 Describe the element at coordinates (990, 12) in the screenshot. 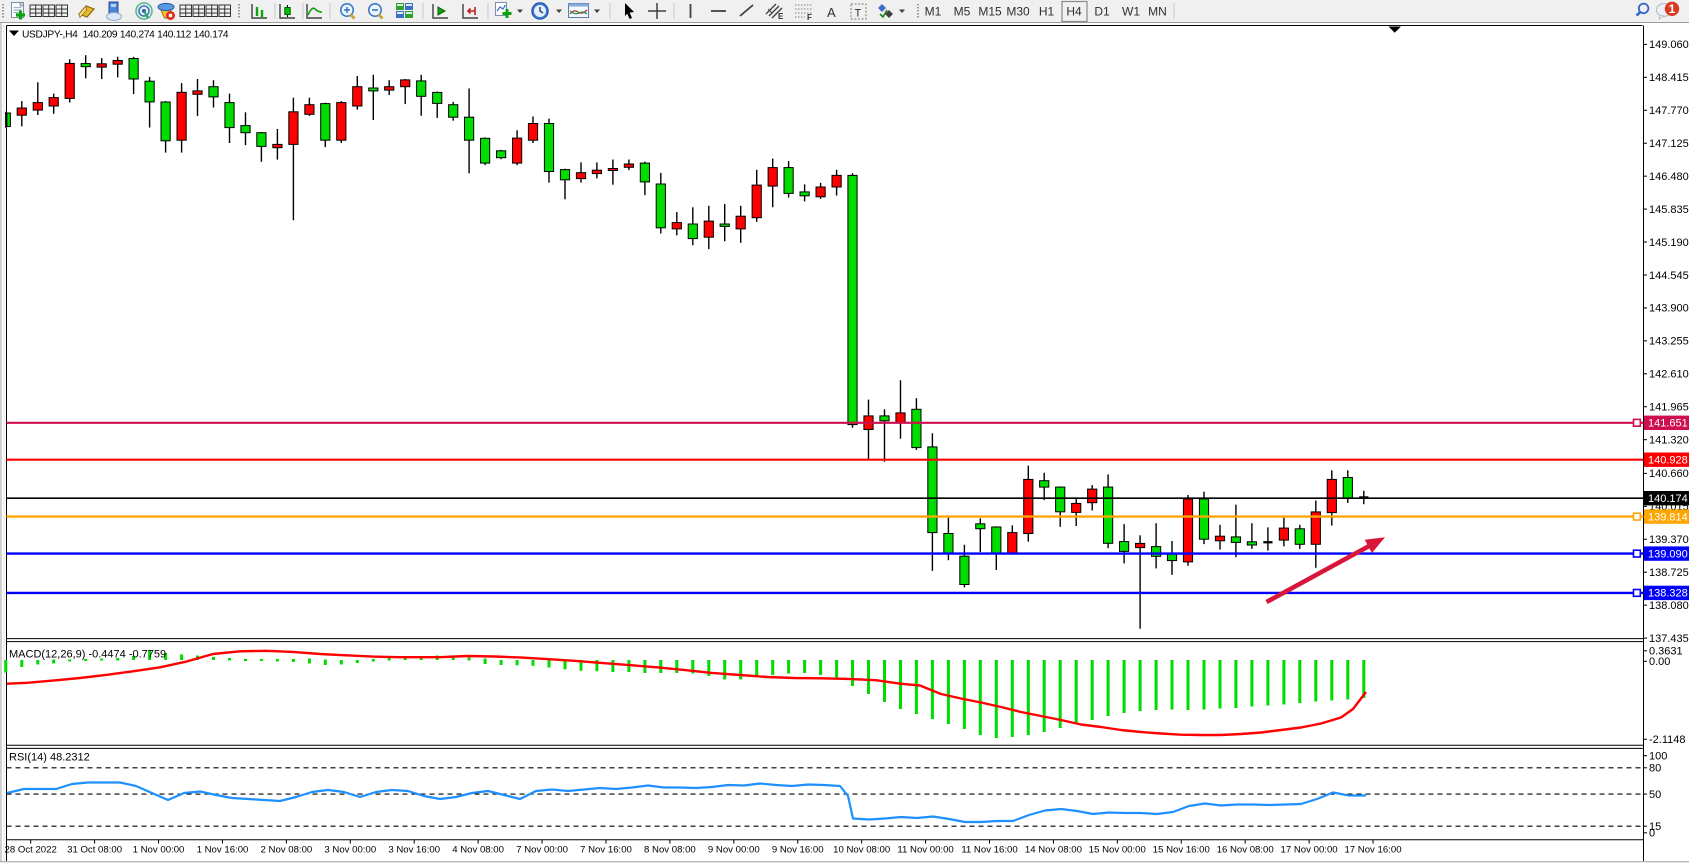

I see `svg-text: M15` at that location.